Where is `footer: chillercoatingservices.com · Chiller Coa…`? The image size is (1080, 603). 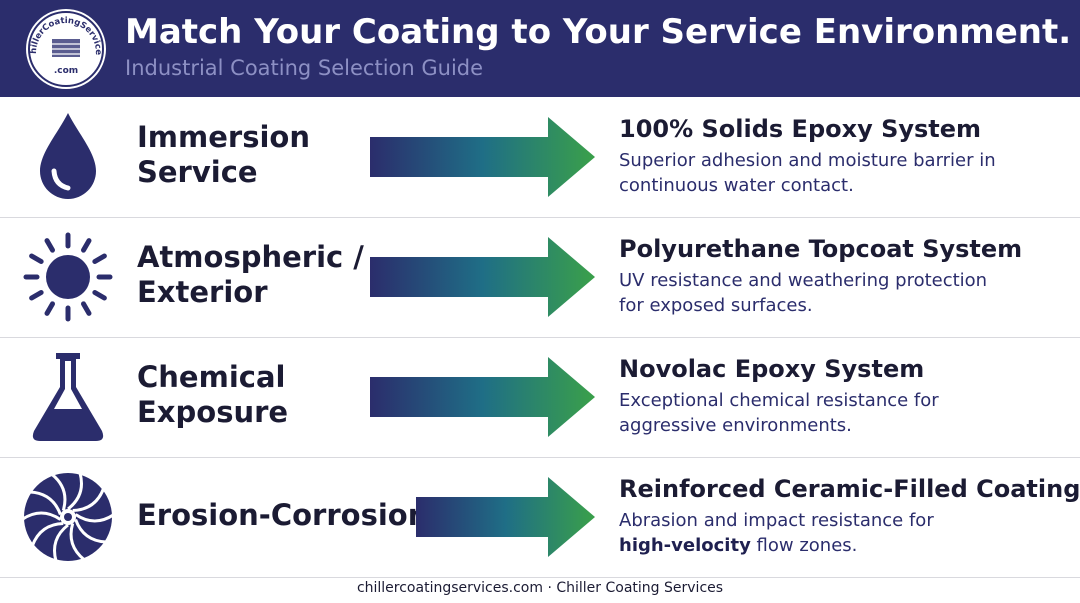
footer: chillercoatingservices.com · Chiller Coa… is located at coordinates (540, 588).